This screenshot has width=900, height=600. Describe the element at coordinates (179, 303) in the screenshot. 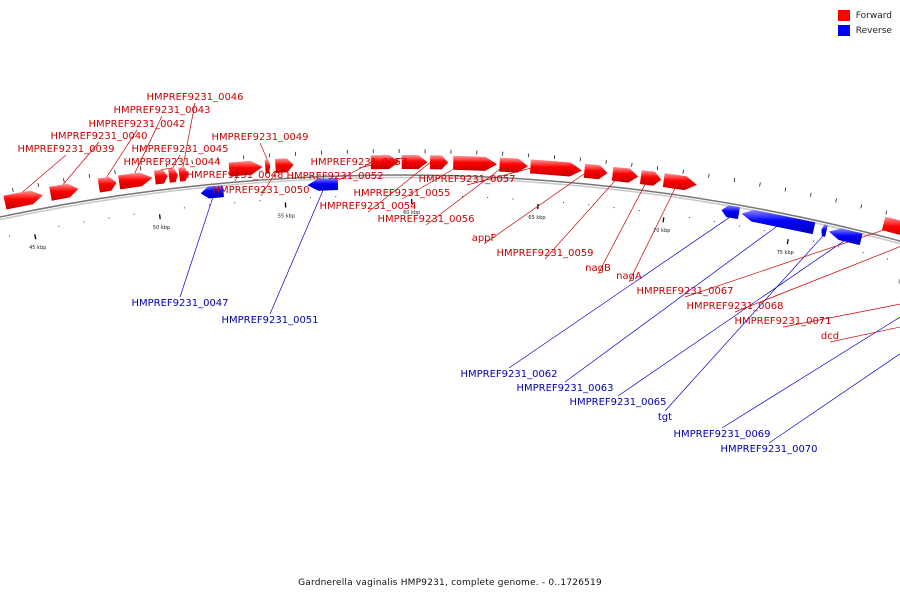

I see `gene-label-HMPREF9231_0047: HMPREF9231_0047` at that location.